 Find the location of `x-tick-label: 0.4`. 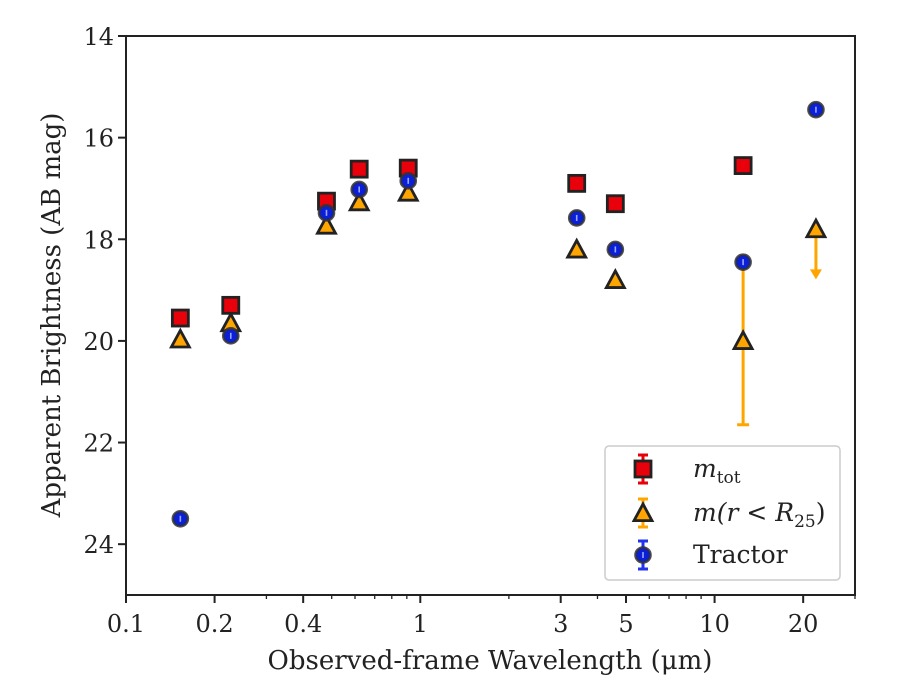

x-tick-label: 0.4 is located at coordinates (303, 624).